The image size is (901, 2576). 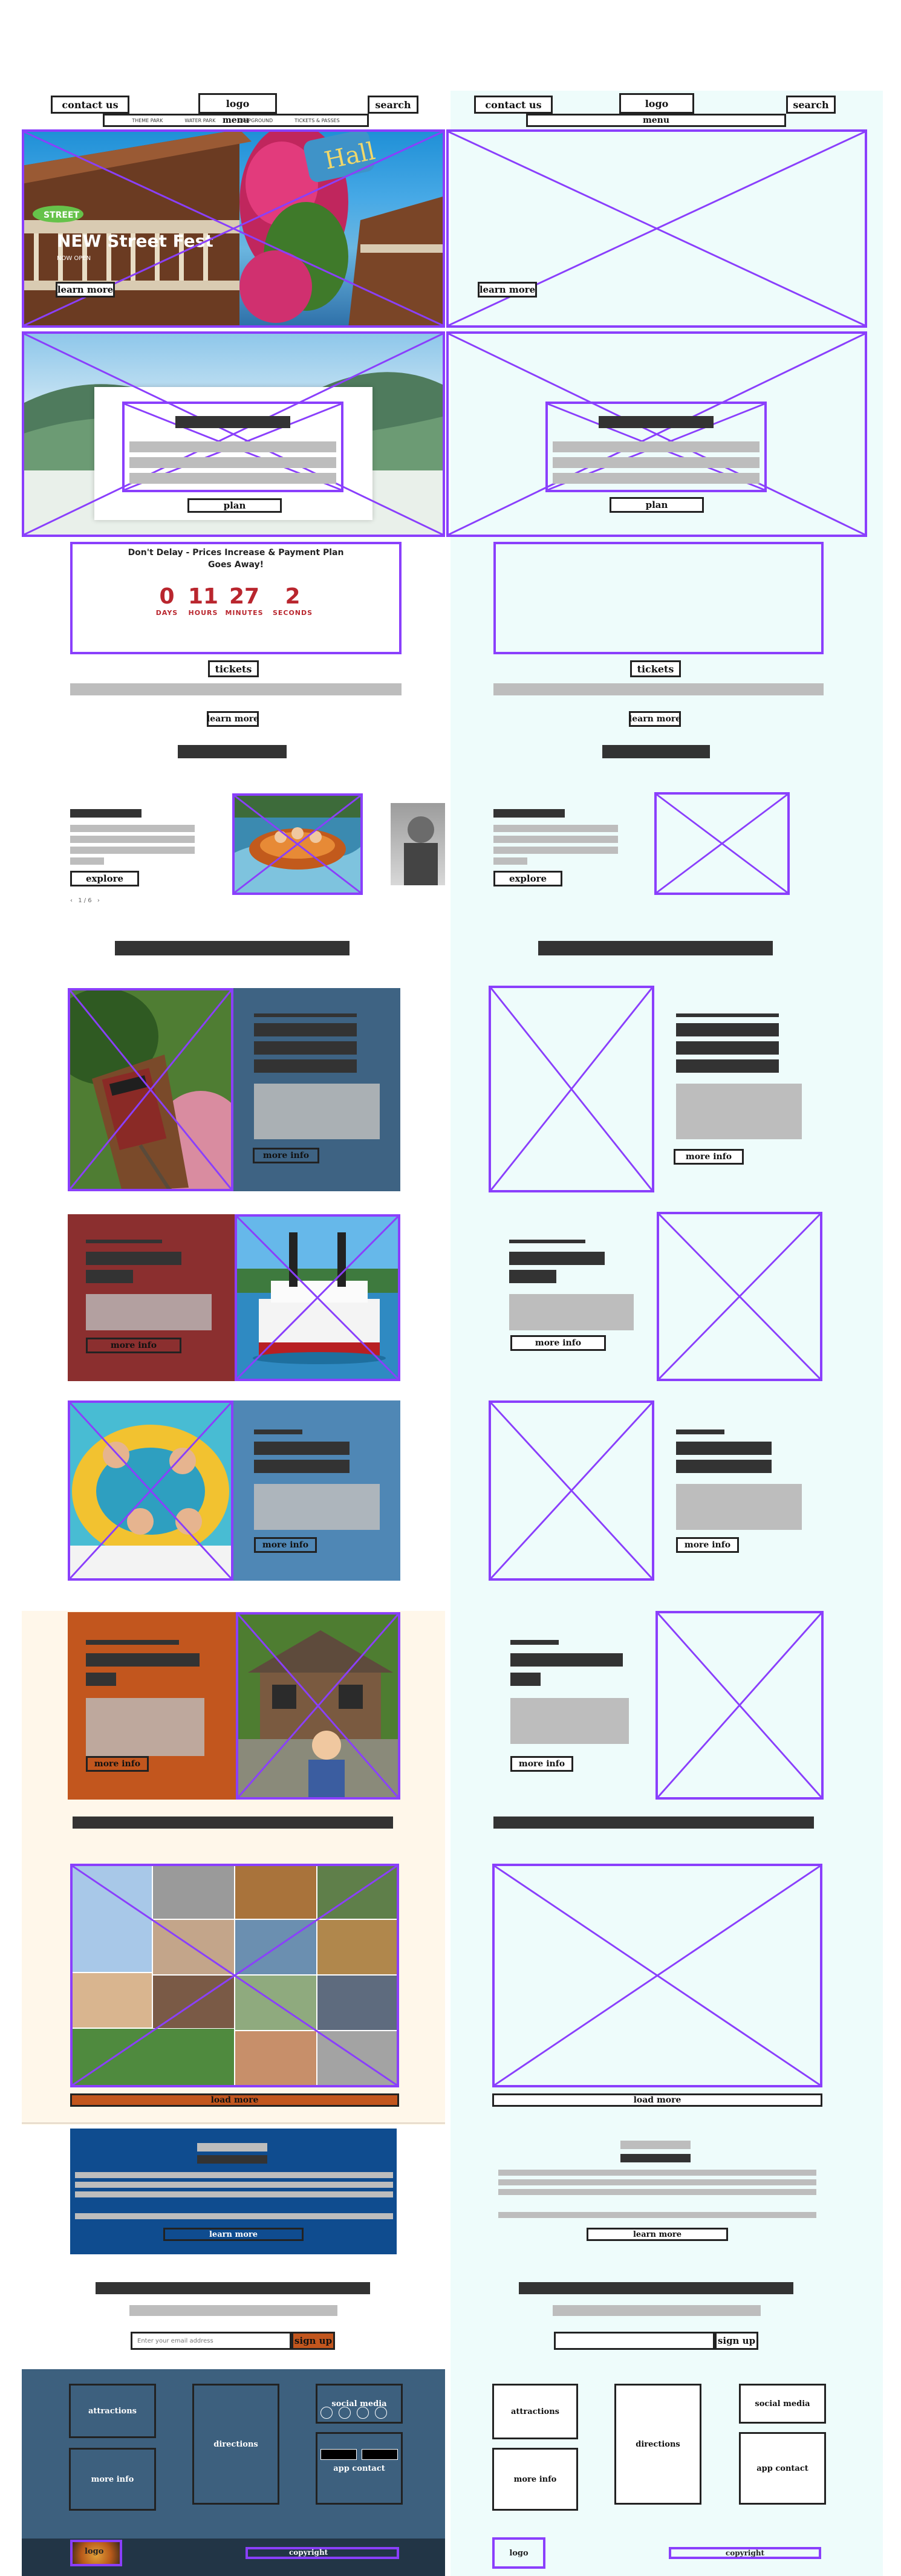 I want to click on feature-cabin-more-info-button-wf: more info, so click(x=541, y=1764).